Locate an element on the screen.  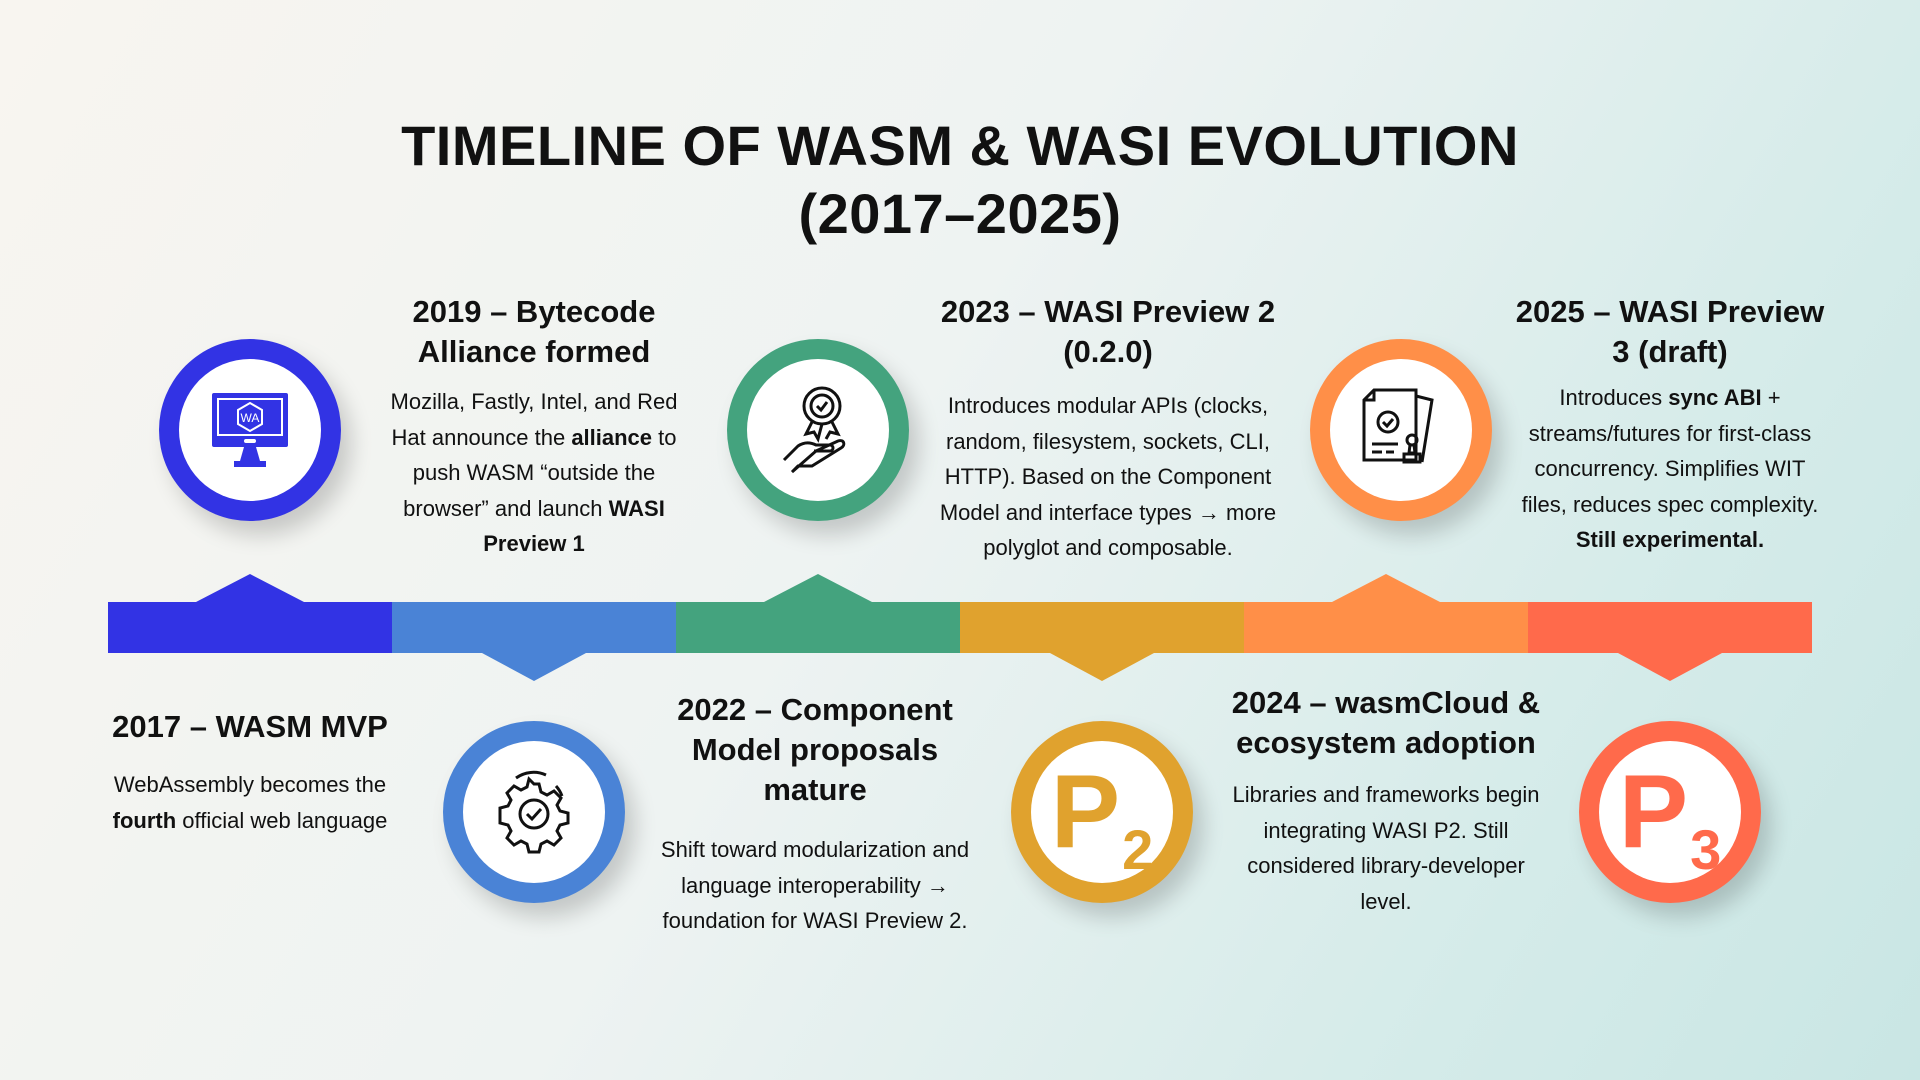
circle-2017: WA is located at coordinates (250, 430).